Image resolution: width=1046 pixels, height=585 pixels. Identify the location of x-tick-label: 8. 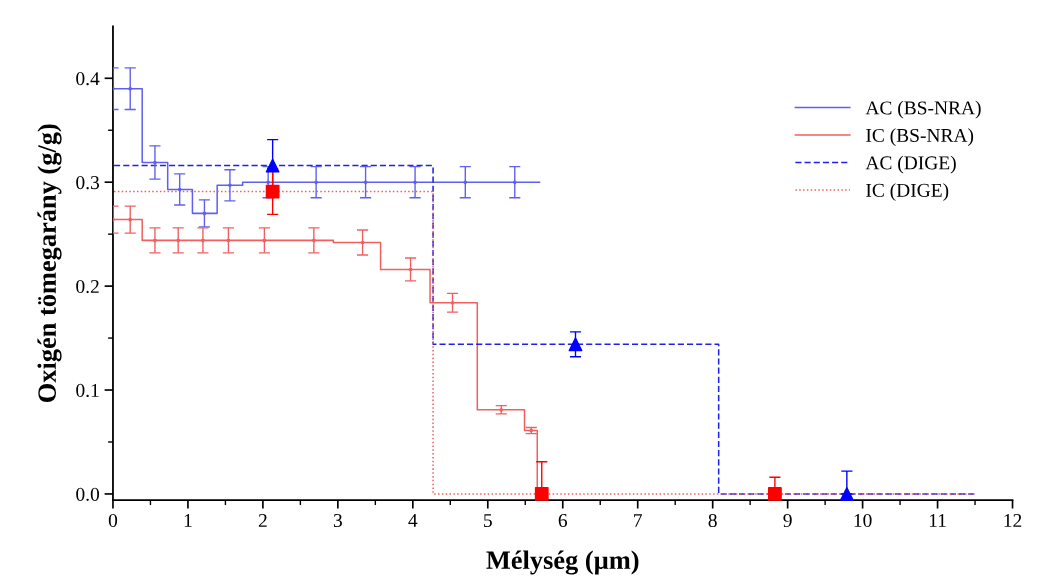
(712, 520).